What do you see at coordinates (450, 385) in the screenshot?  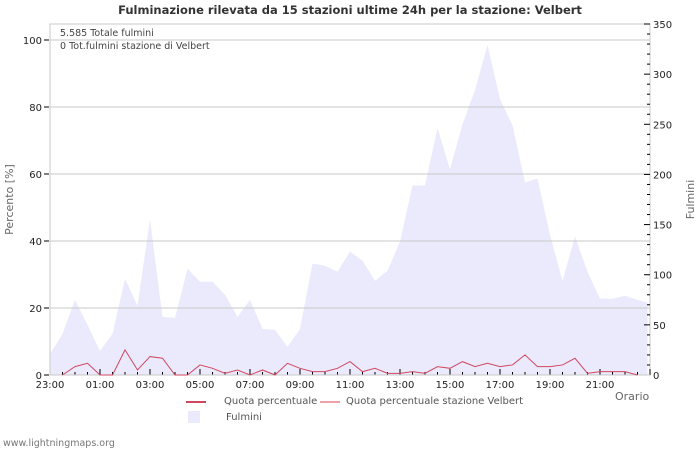 I see `x-tick-label: 15:00` at bounding box center [450, 385].